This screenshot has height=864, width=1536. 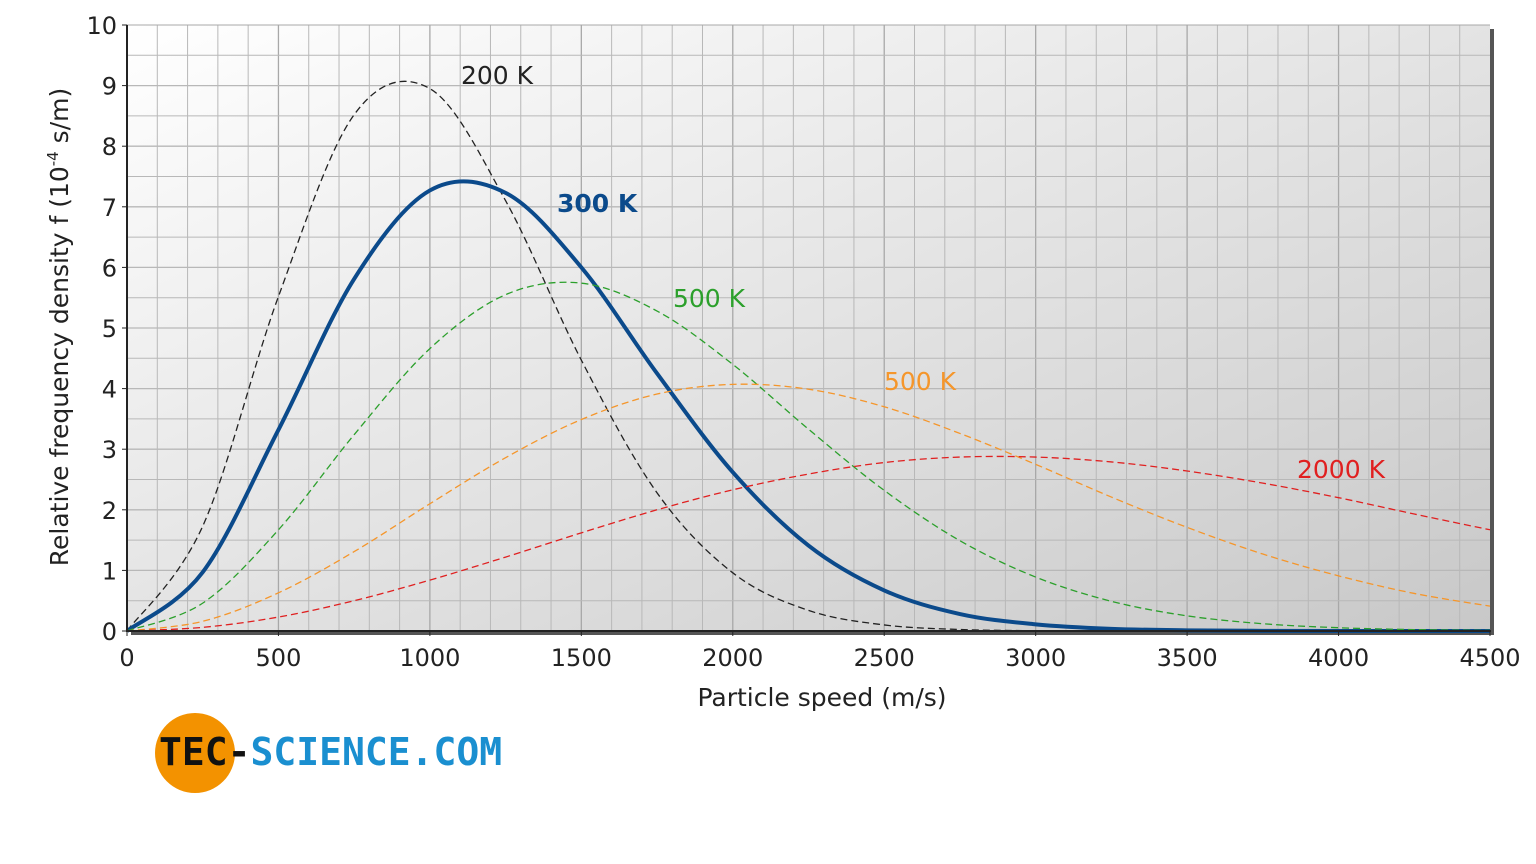 I want to click on x-tick-label: 500, so click(x=279, y=658).